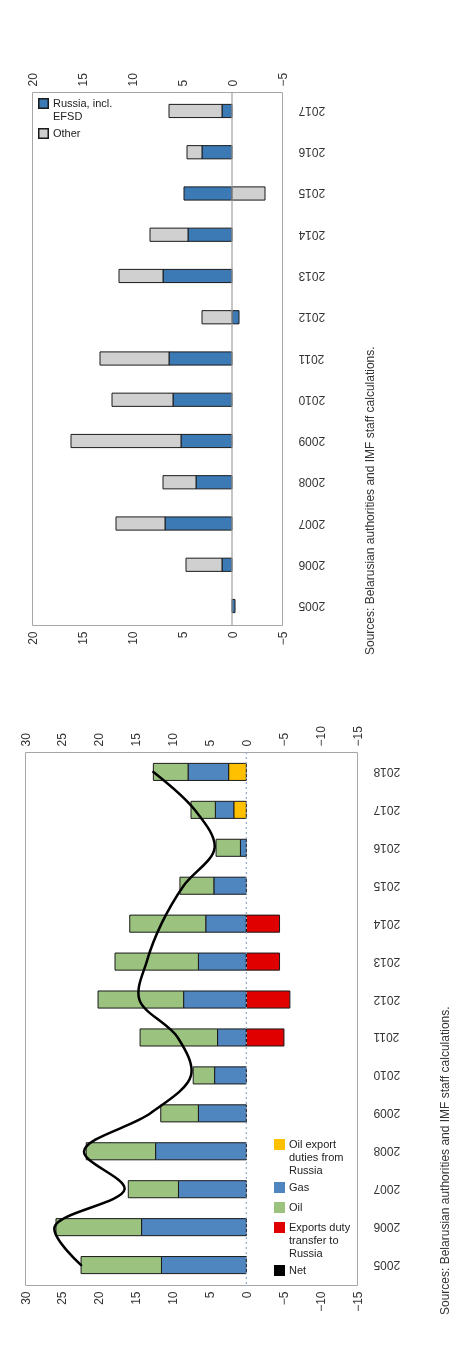 The image size is (464, 1353). Describe the element at coordinates (67, 132) in the screenshot. I see `legend-label: Other` at that location.